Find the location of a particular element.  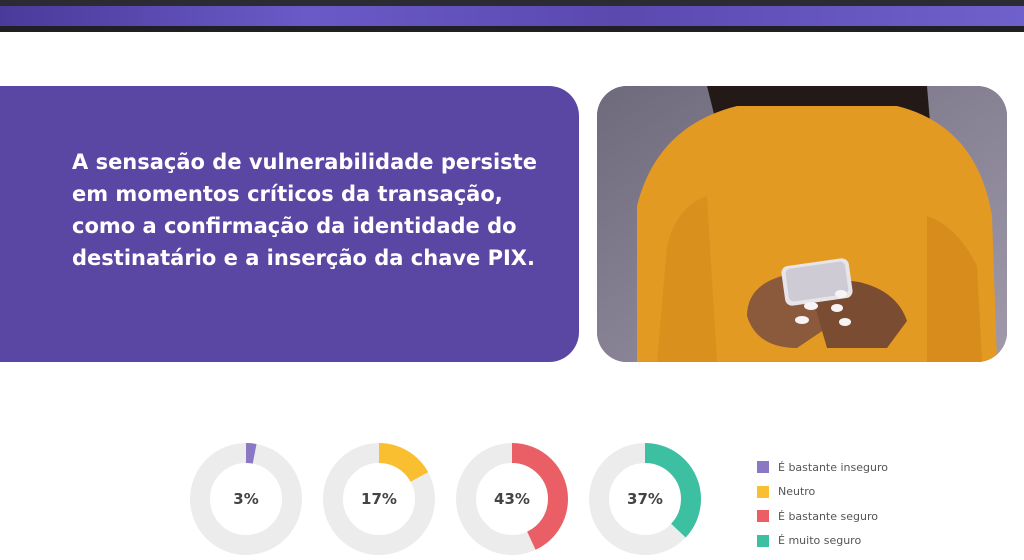

header-divider is located at coordinates (512, 29).